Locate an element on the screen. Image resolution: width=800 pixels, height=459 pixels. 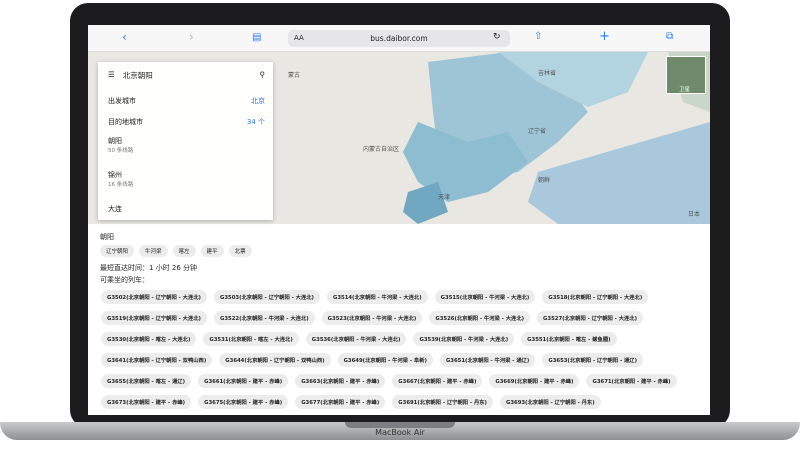
train-pill: G3523(北京朝阳 - 牛河梁 - 大连北) is located at coordinates (372, 318).